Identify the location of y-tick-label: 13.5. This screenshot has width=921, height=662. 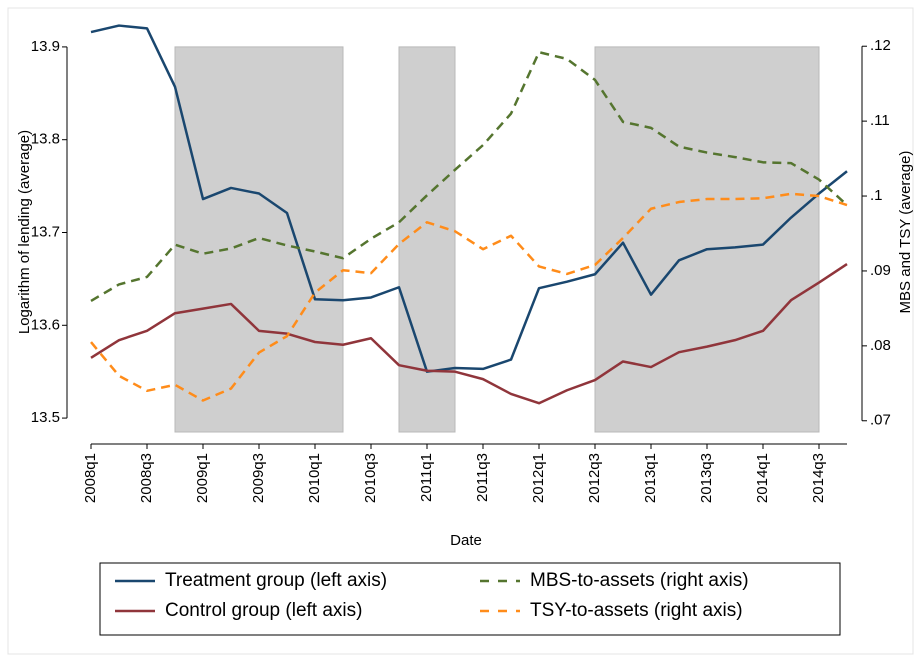
(45, 417).